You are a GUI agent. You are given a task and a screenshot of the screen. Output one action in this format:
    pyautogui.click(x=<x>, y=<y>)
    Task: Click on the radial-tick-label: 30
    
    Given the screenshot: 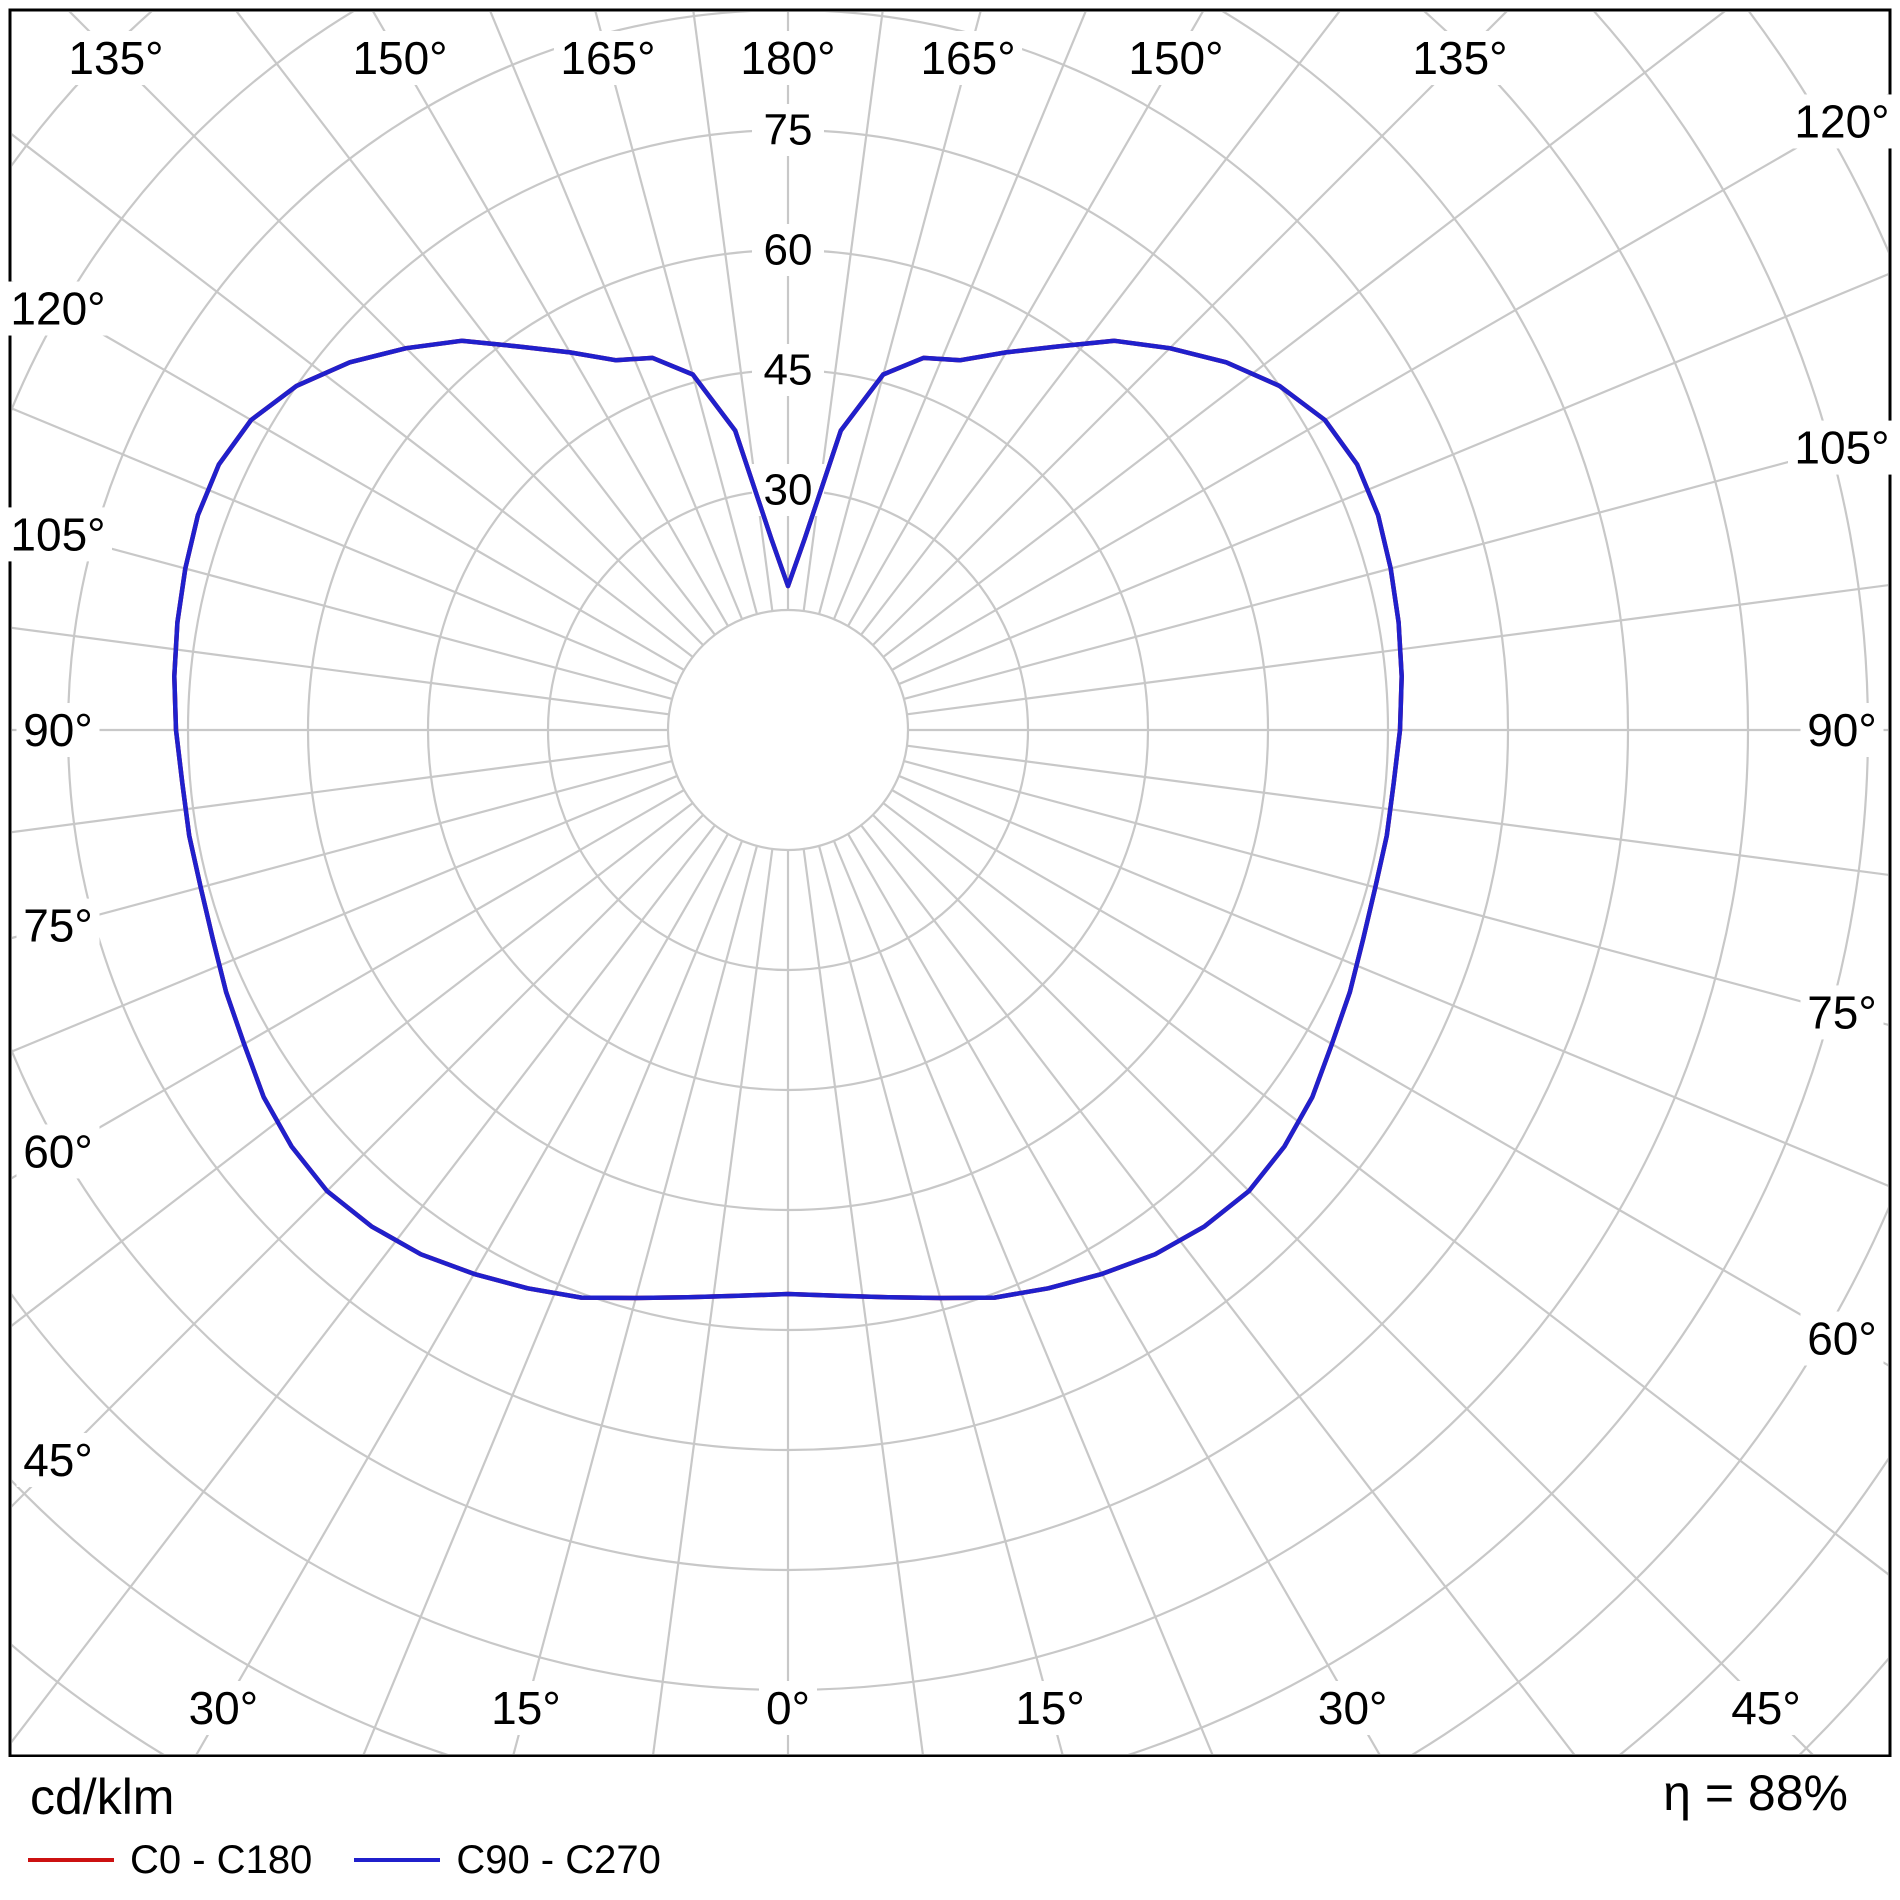 What is the action you would take?
    pyautogui.click(x=788, y=490)
    